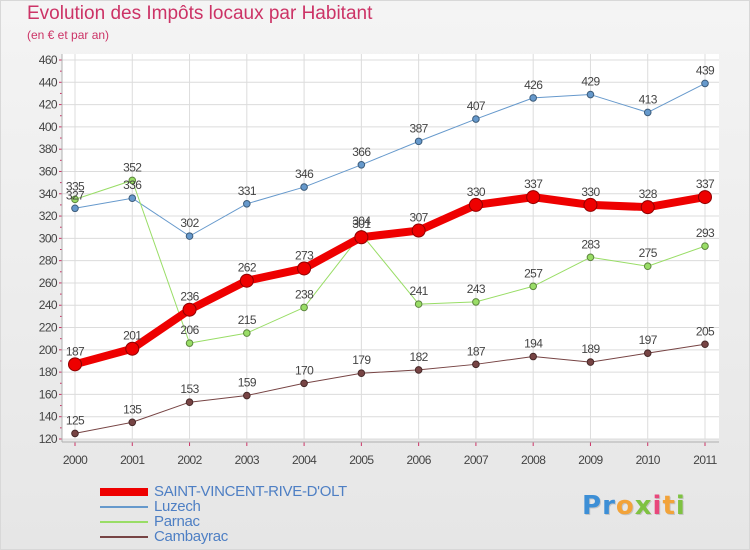 This screenshot has width=750, height=550. What do you see at coordinates (189, 330) in the screenshot?
I see `data-label: 206` at bounding box center [189, 330].